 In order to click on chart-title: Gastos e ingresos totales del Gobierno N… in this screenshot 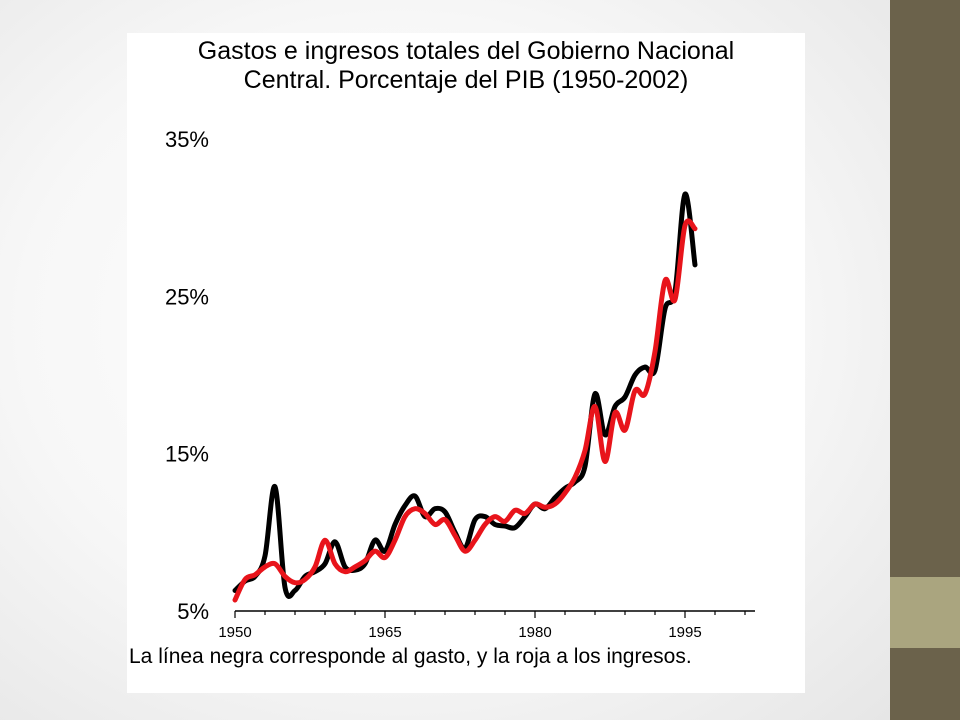, I will do `click(466, 65)`.